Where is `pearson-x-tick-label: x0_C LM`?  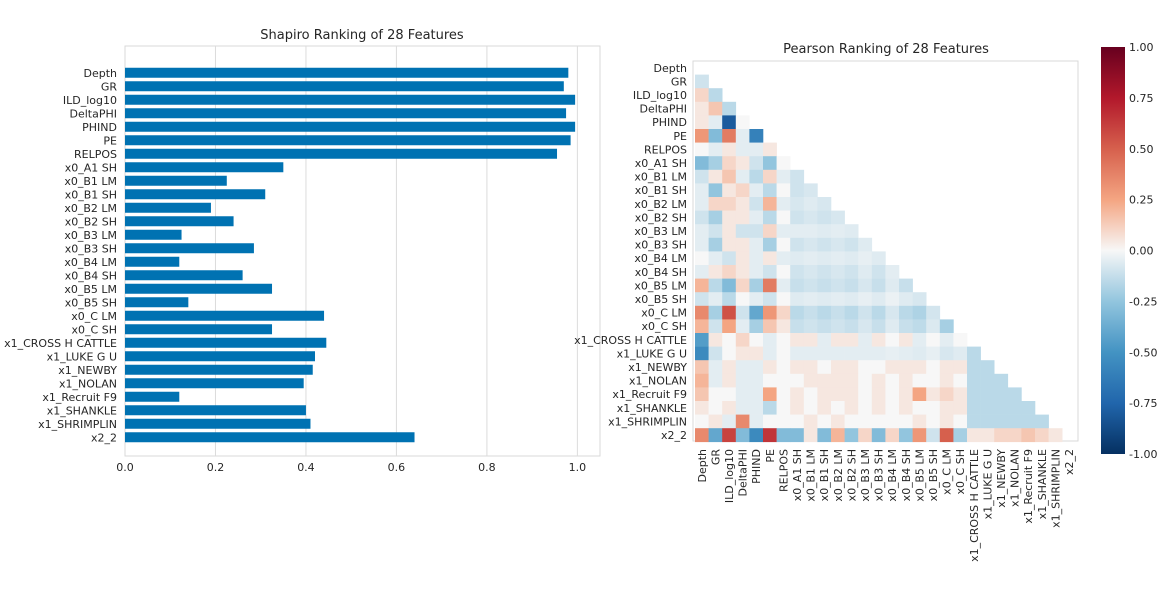 pearson-x-tick-label: x0_C LM is located at coordinates (947, 472).